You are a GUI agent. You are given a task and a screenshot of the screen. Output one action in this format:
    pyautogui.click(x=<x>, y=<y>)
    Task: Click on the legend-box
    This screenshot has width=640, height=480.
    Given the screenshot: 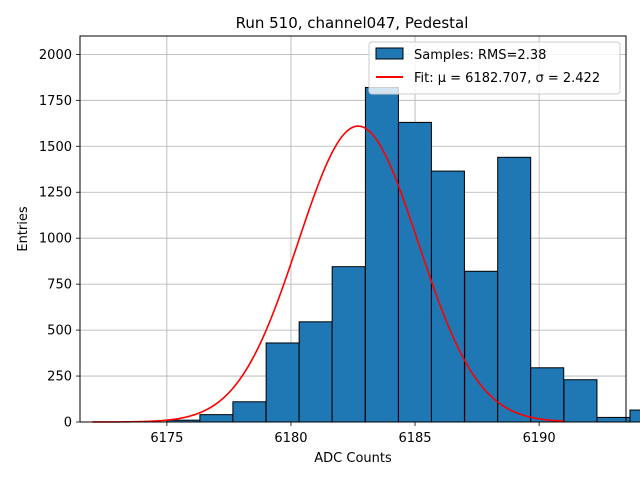 What is the action you would take?
    pyautogui.click(x=494, y=68)
    